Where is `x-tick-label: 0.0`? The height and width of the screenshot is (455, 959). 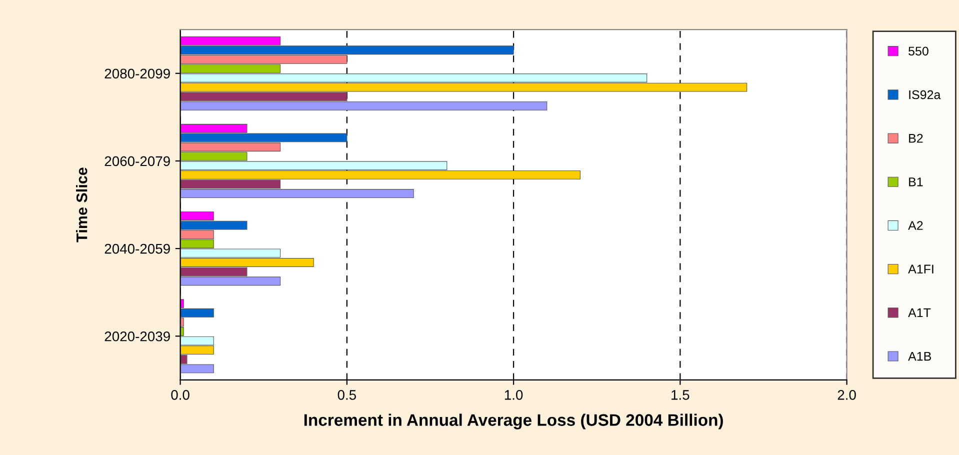
x-tick-label: 0.0 is located at coordinates (180, 395).